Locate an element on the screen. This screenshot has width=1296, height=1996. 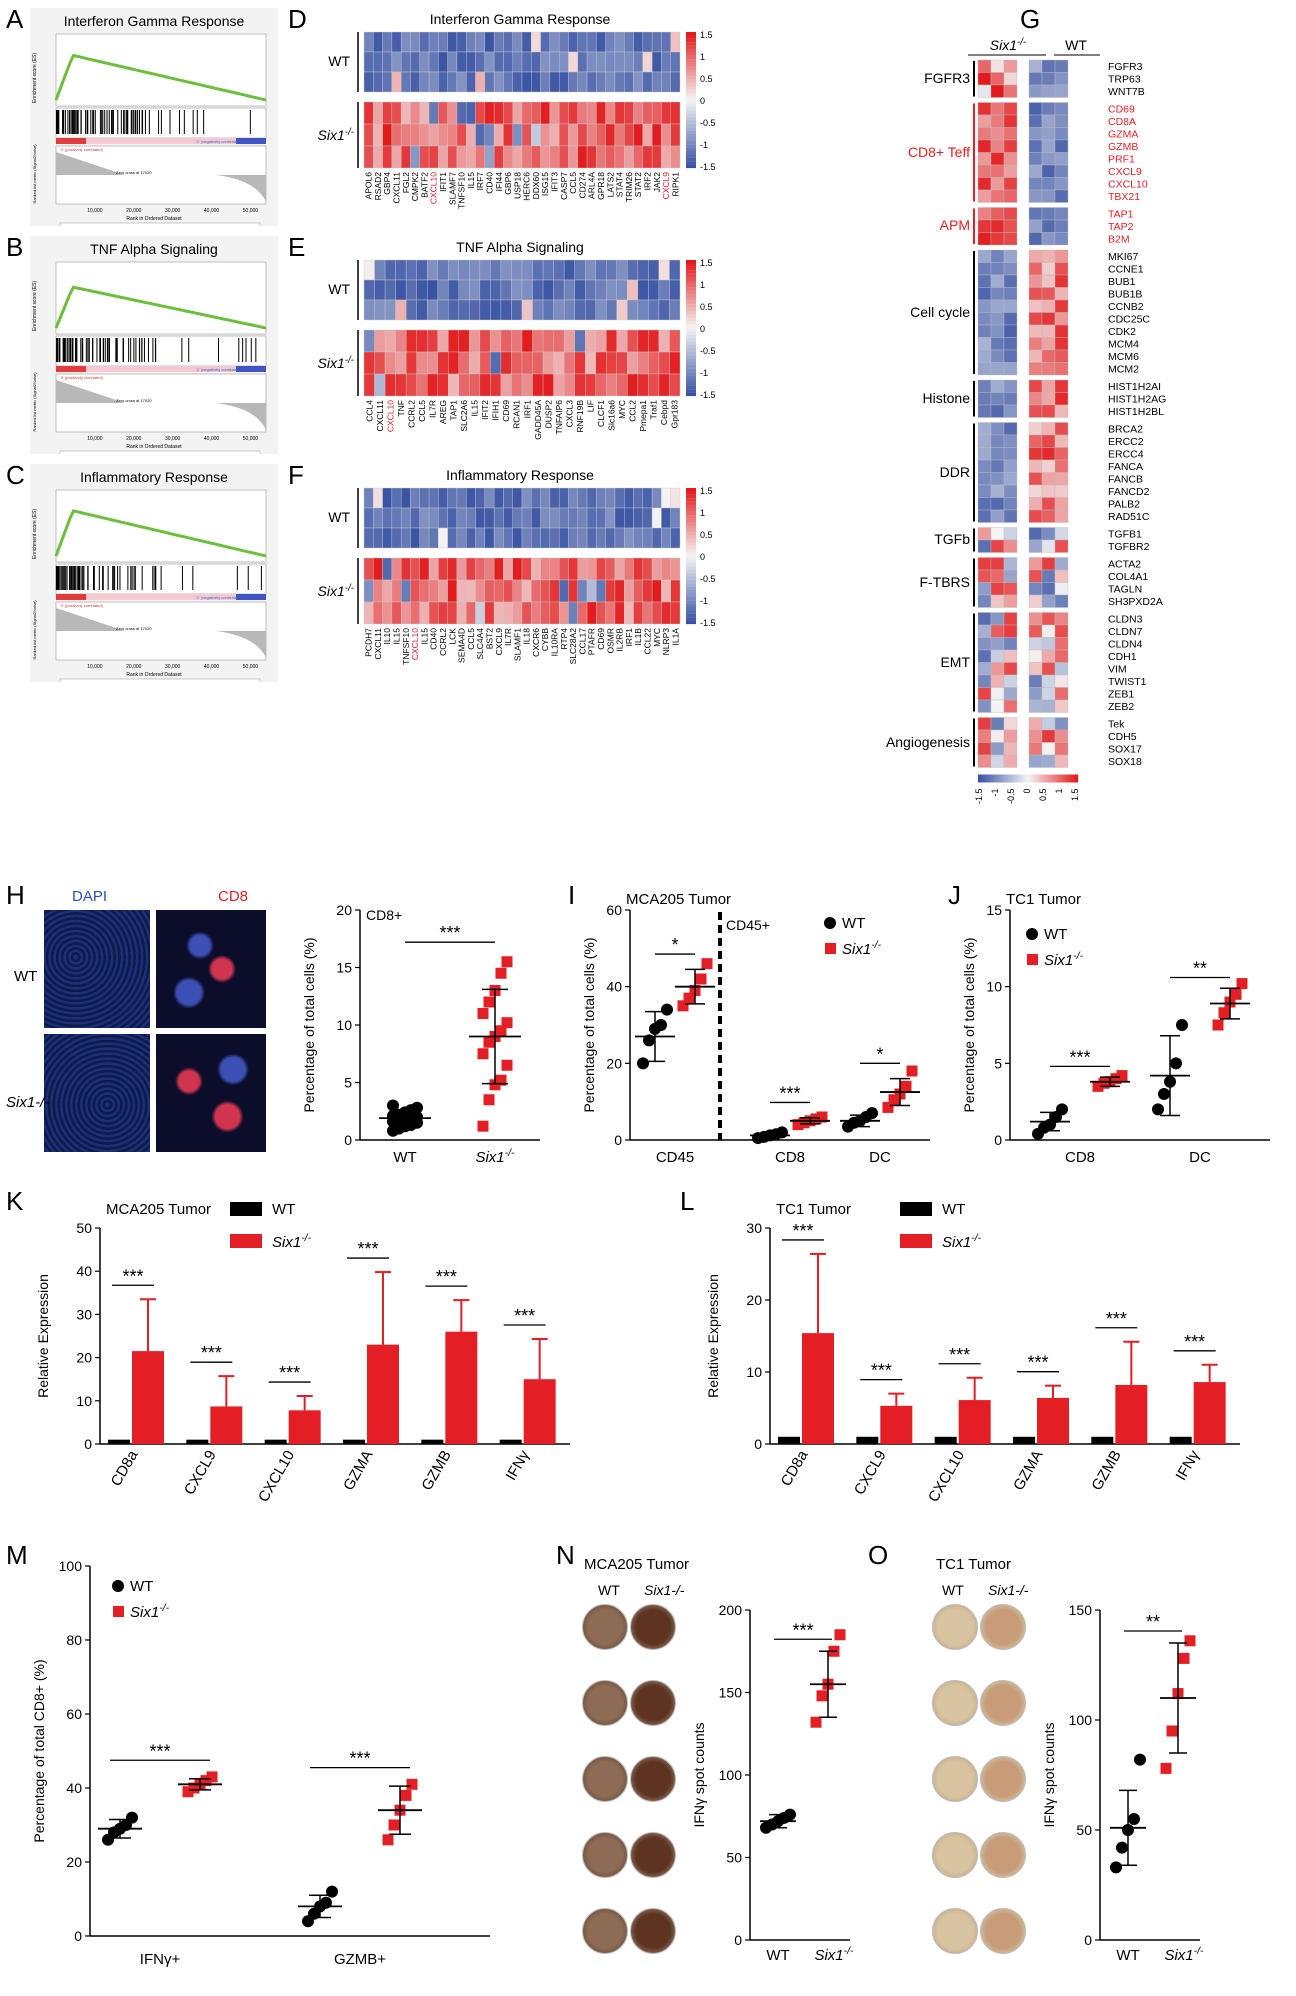
gene-label: CD69 is located at coordinates (601, 639).